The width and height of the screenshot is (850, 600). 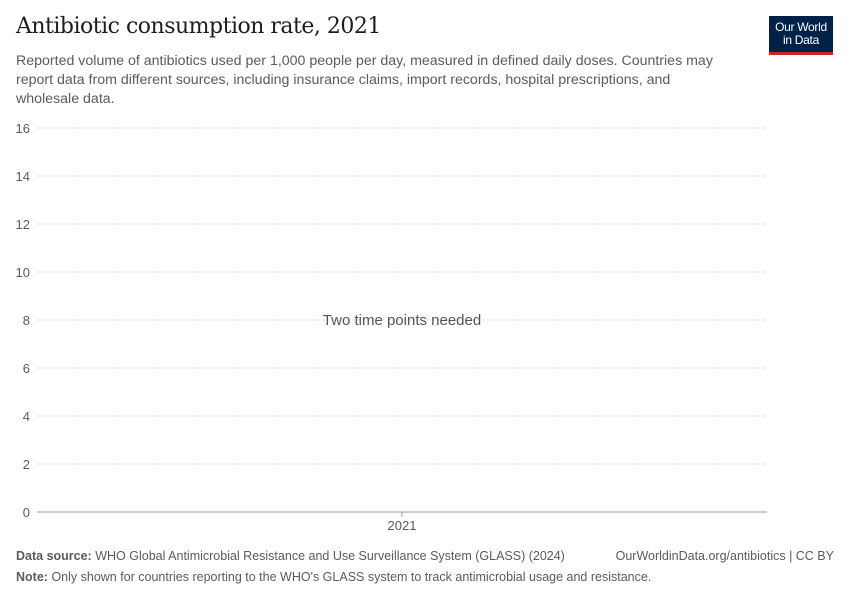 What do you see at coordinates (23, 176) in the screenshot?
I see `y-tick-label: 14` at bounding box center [23, 176].